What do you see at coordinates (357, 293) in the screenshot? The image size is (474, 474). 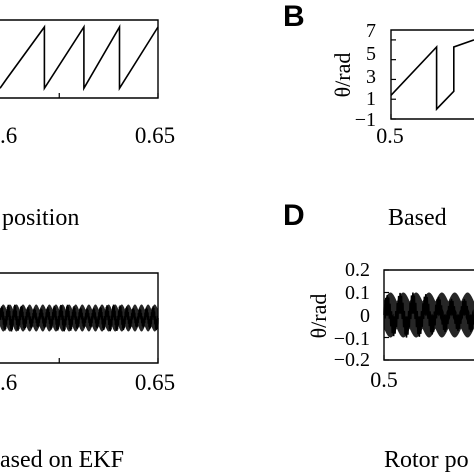 I see `y-tick-label: 0.1` at bounding box center [357, 293].